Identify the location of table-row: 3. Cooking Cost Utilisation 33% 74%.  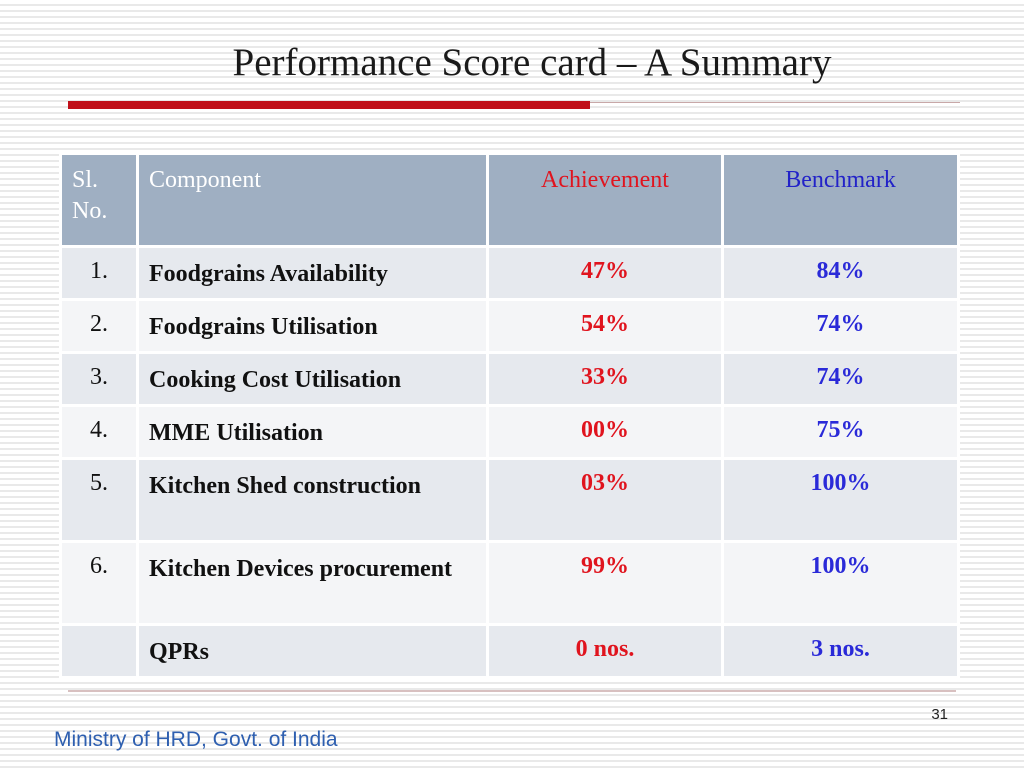
(509, 379).